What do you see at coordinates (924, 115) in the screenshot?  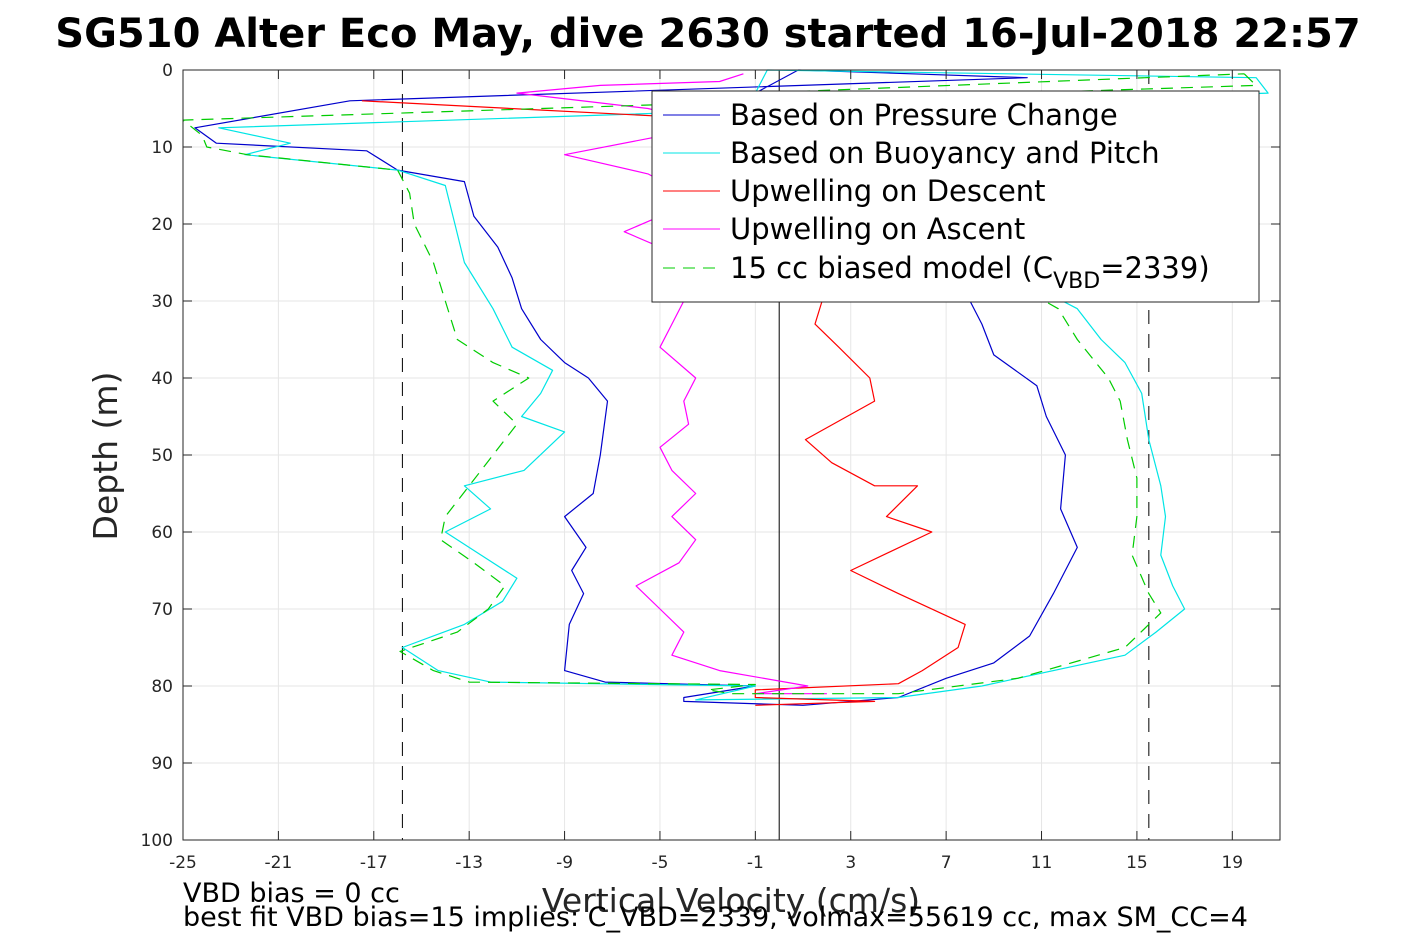 I see `legend-label-pressure-change: Based on Pressure Change` at bounding box center [924, 115].